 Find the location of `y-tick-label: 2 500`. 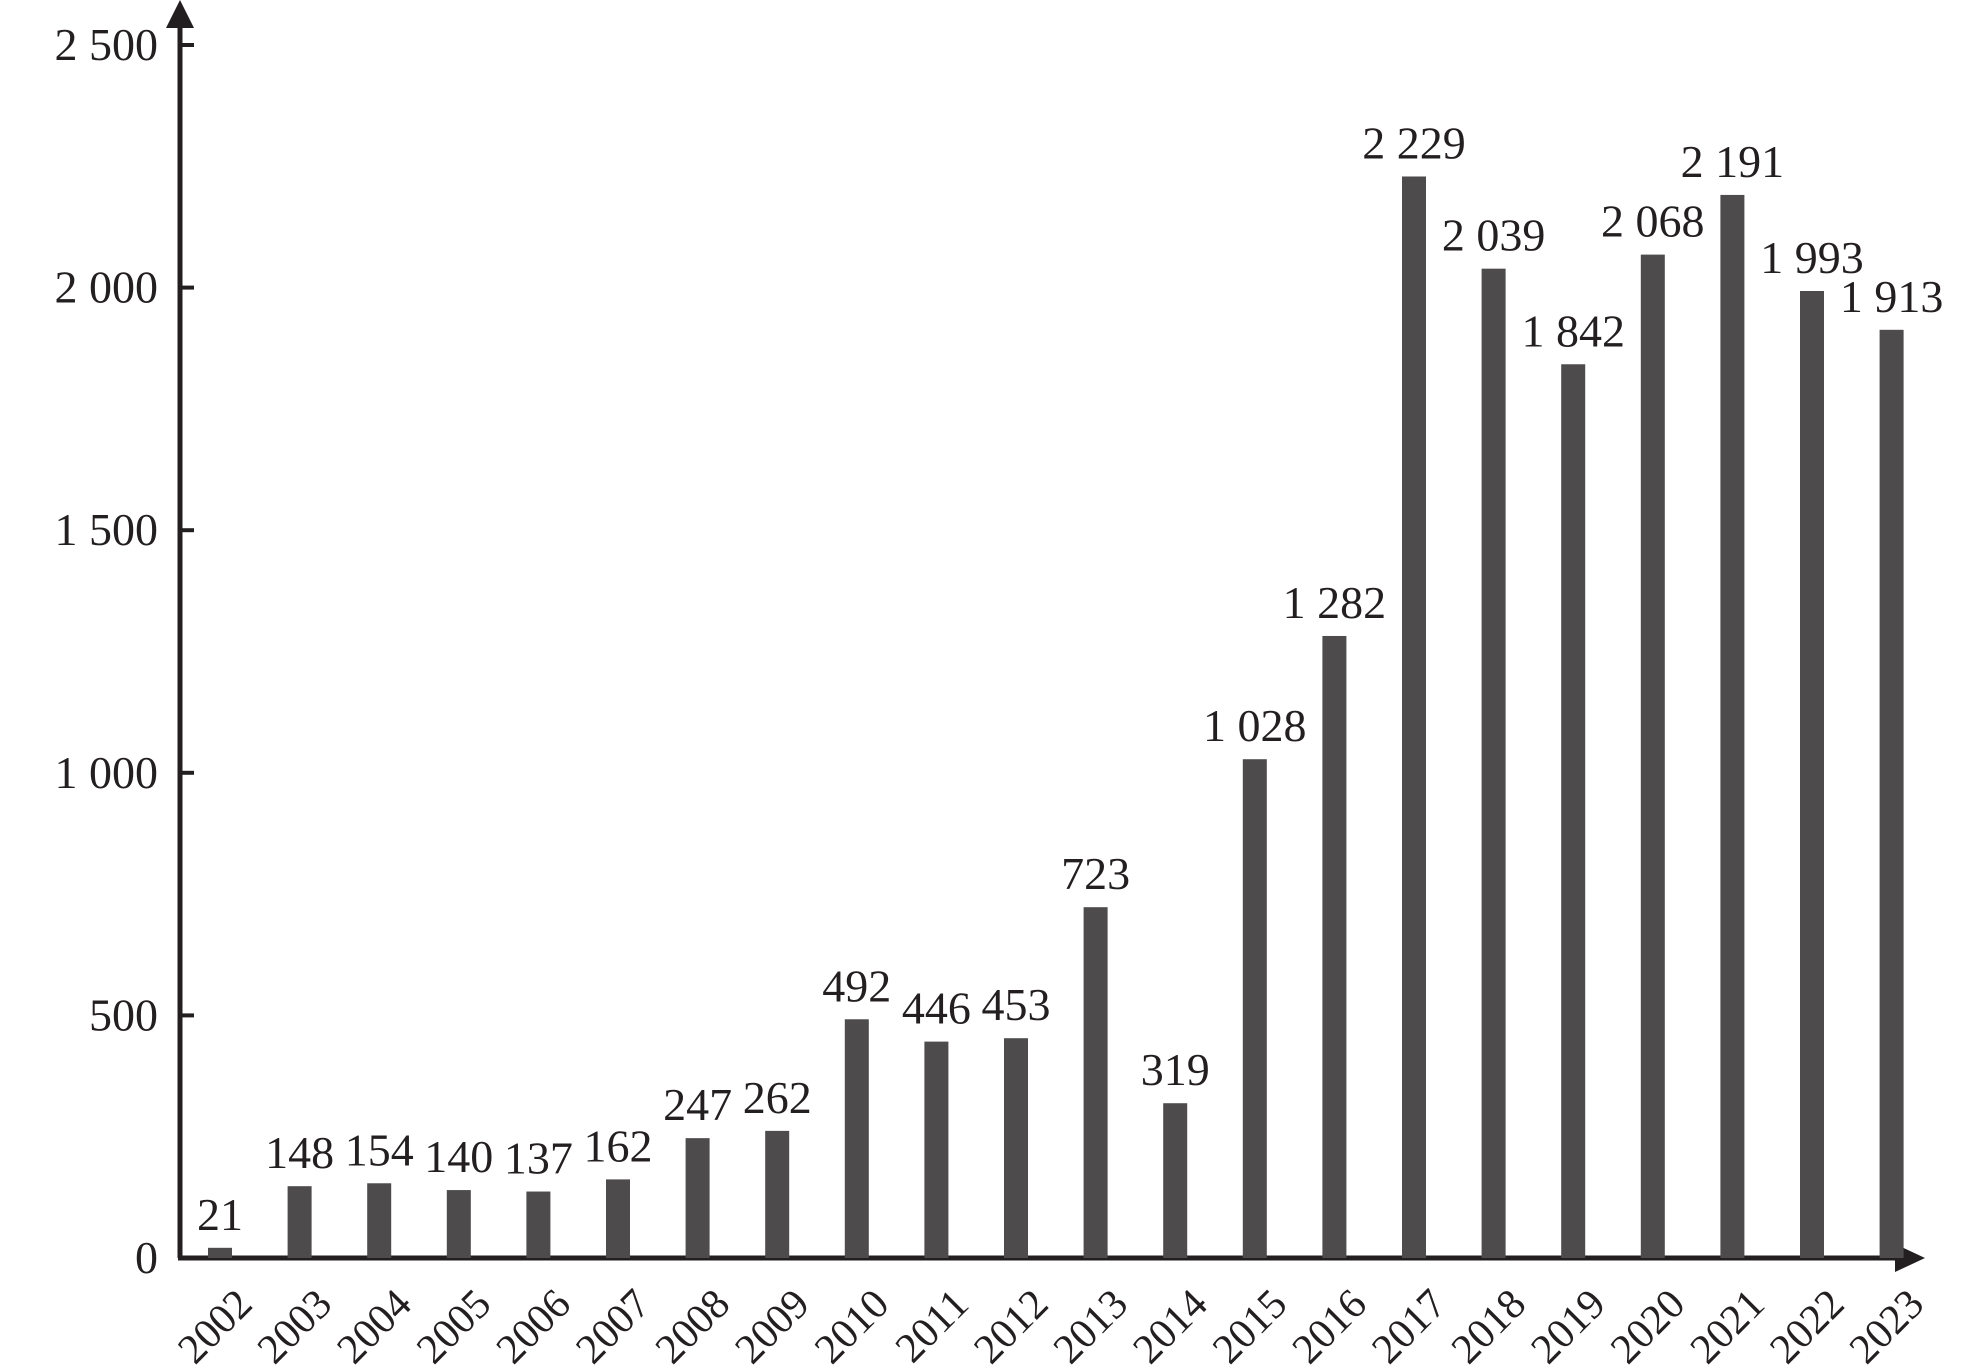

y-tick-label: 2 500 is located at coordinates (107, 44).